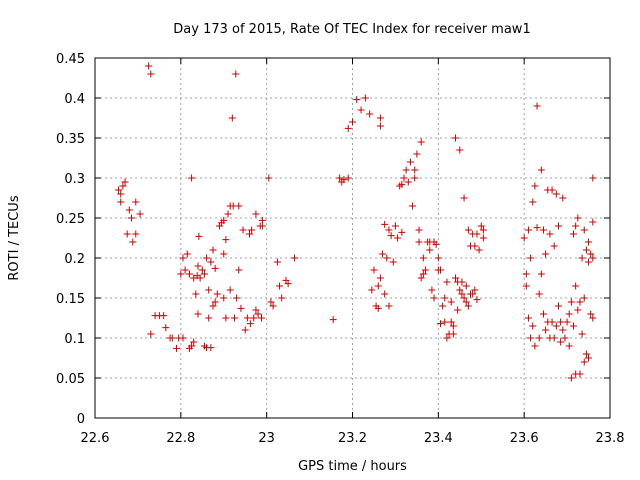  What do you see at coordinates (70, 59) in the screenshot?
I see `y-tick-label: 0.45` at bounding box center [70, 59].